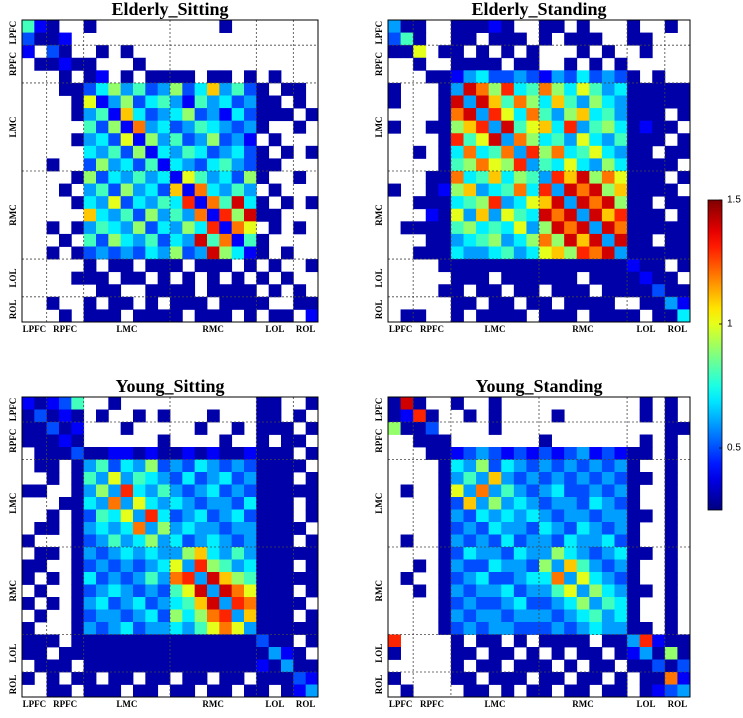  I want to click on region-label-y: RMC, so click(379, 591).